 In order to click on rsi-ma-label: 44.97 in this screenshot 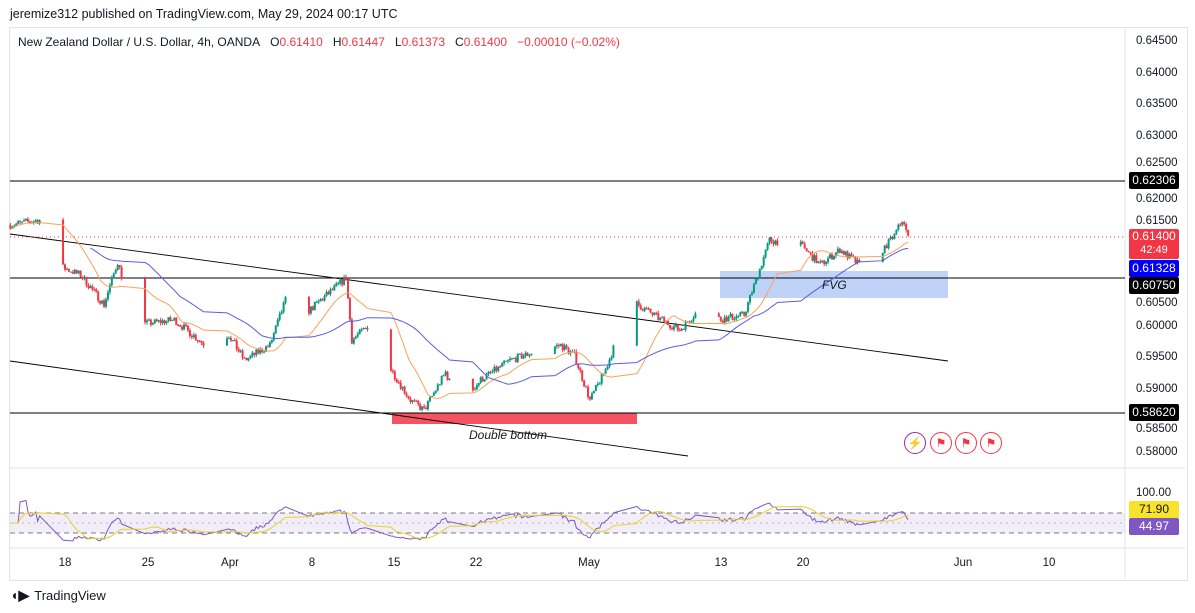, I will do `click(1154, 526)`.